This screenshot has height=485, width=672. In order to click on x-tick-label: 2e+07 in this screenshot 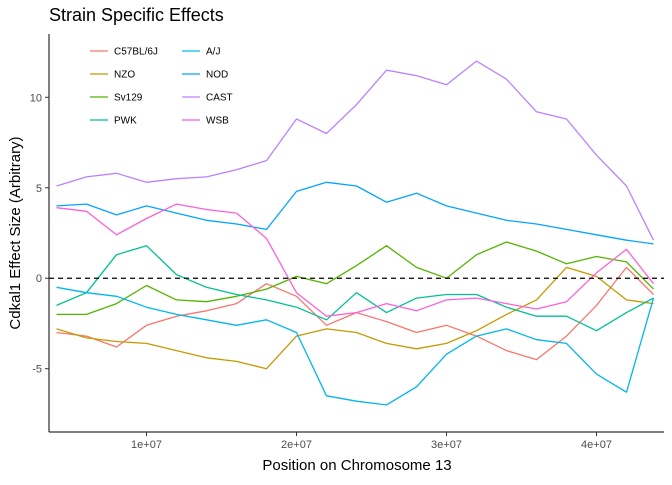, I will do `click(296, 445)`.